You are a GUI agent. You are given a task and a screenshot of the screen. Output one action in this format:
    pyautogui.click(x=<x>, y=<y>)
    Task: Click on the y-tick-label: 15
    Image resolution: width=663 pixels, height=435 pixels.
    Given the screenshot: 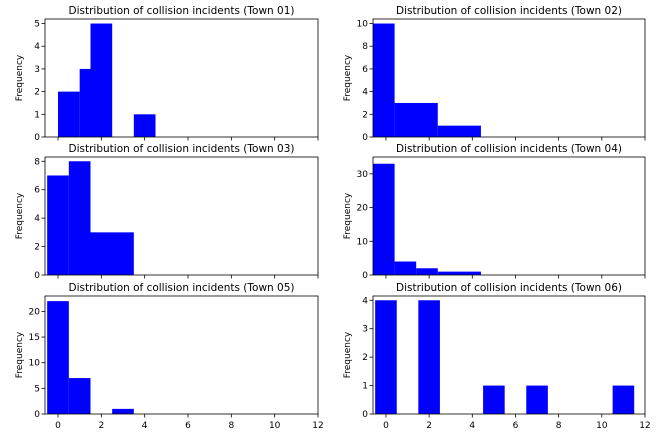 What is the action you would take?
    pyautogui.click(x=34, y=338)
    